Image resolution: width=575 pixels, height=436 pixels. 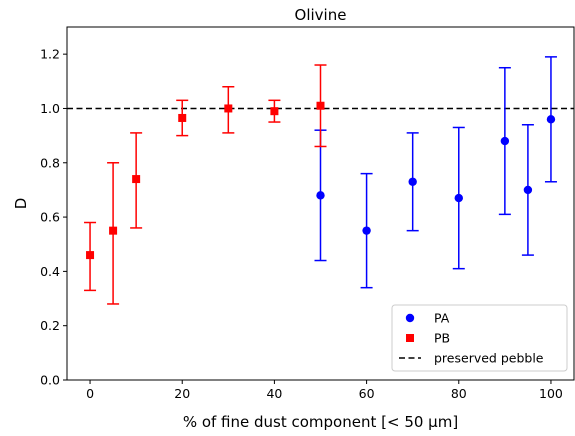 I want to click on legend-box, so click(x=479, y=338).